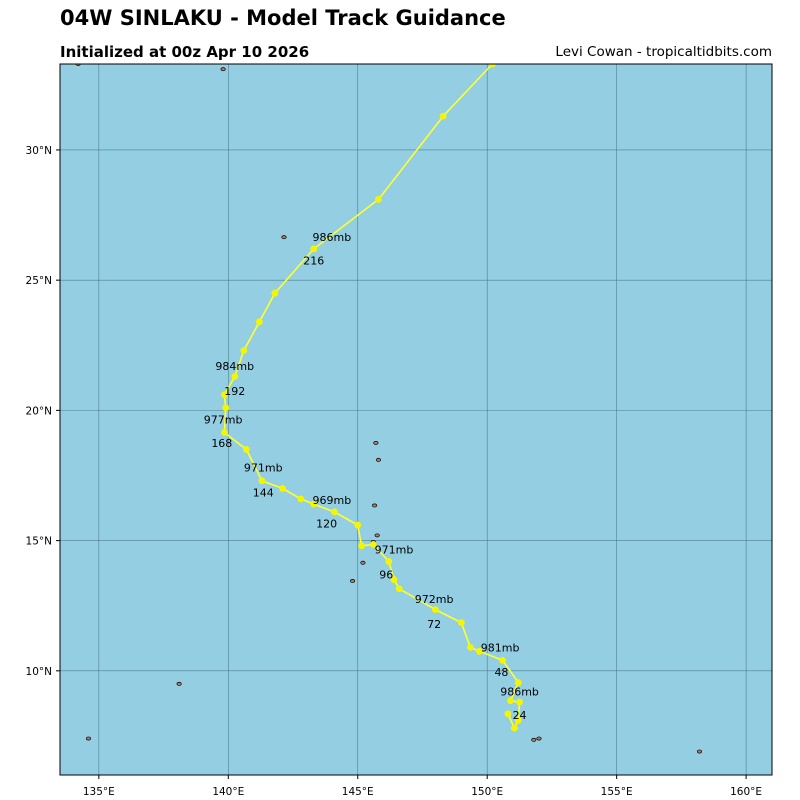 The height and width of the screenshot is (800, 800). I want to click on track-label: 120, so click(326, 524).